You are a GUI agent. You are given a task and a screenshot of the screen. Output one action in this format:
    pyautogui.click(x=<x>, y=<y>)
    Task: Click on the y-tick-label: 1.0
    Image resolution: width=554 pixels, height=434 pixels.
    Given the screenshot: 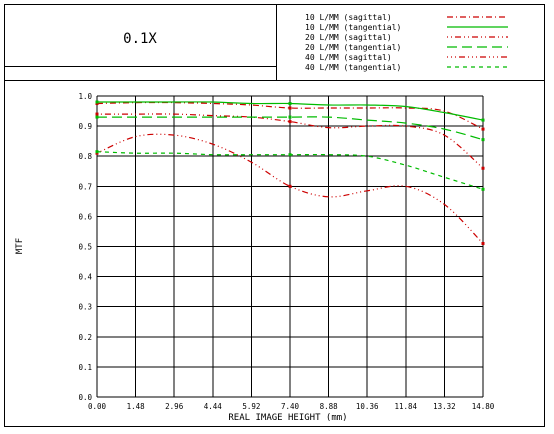 What is the action you would take?
    pyautogui.click(x=85, y=96)
    